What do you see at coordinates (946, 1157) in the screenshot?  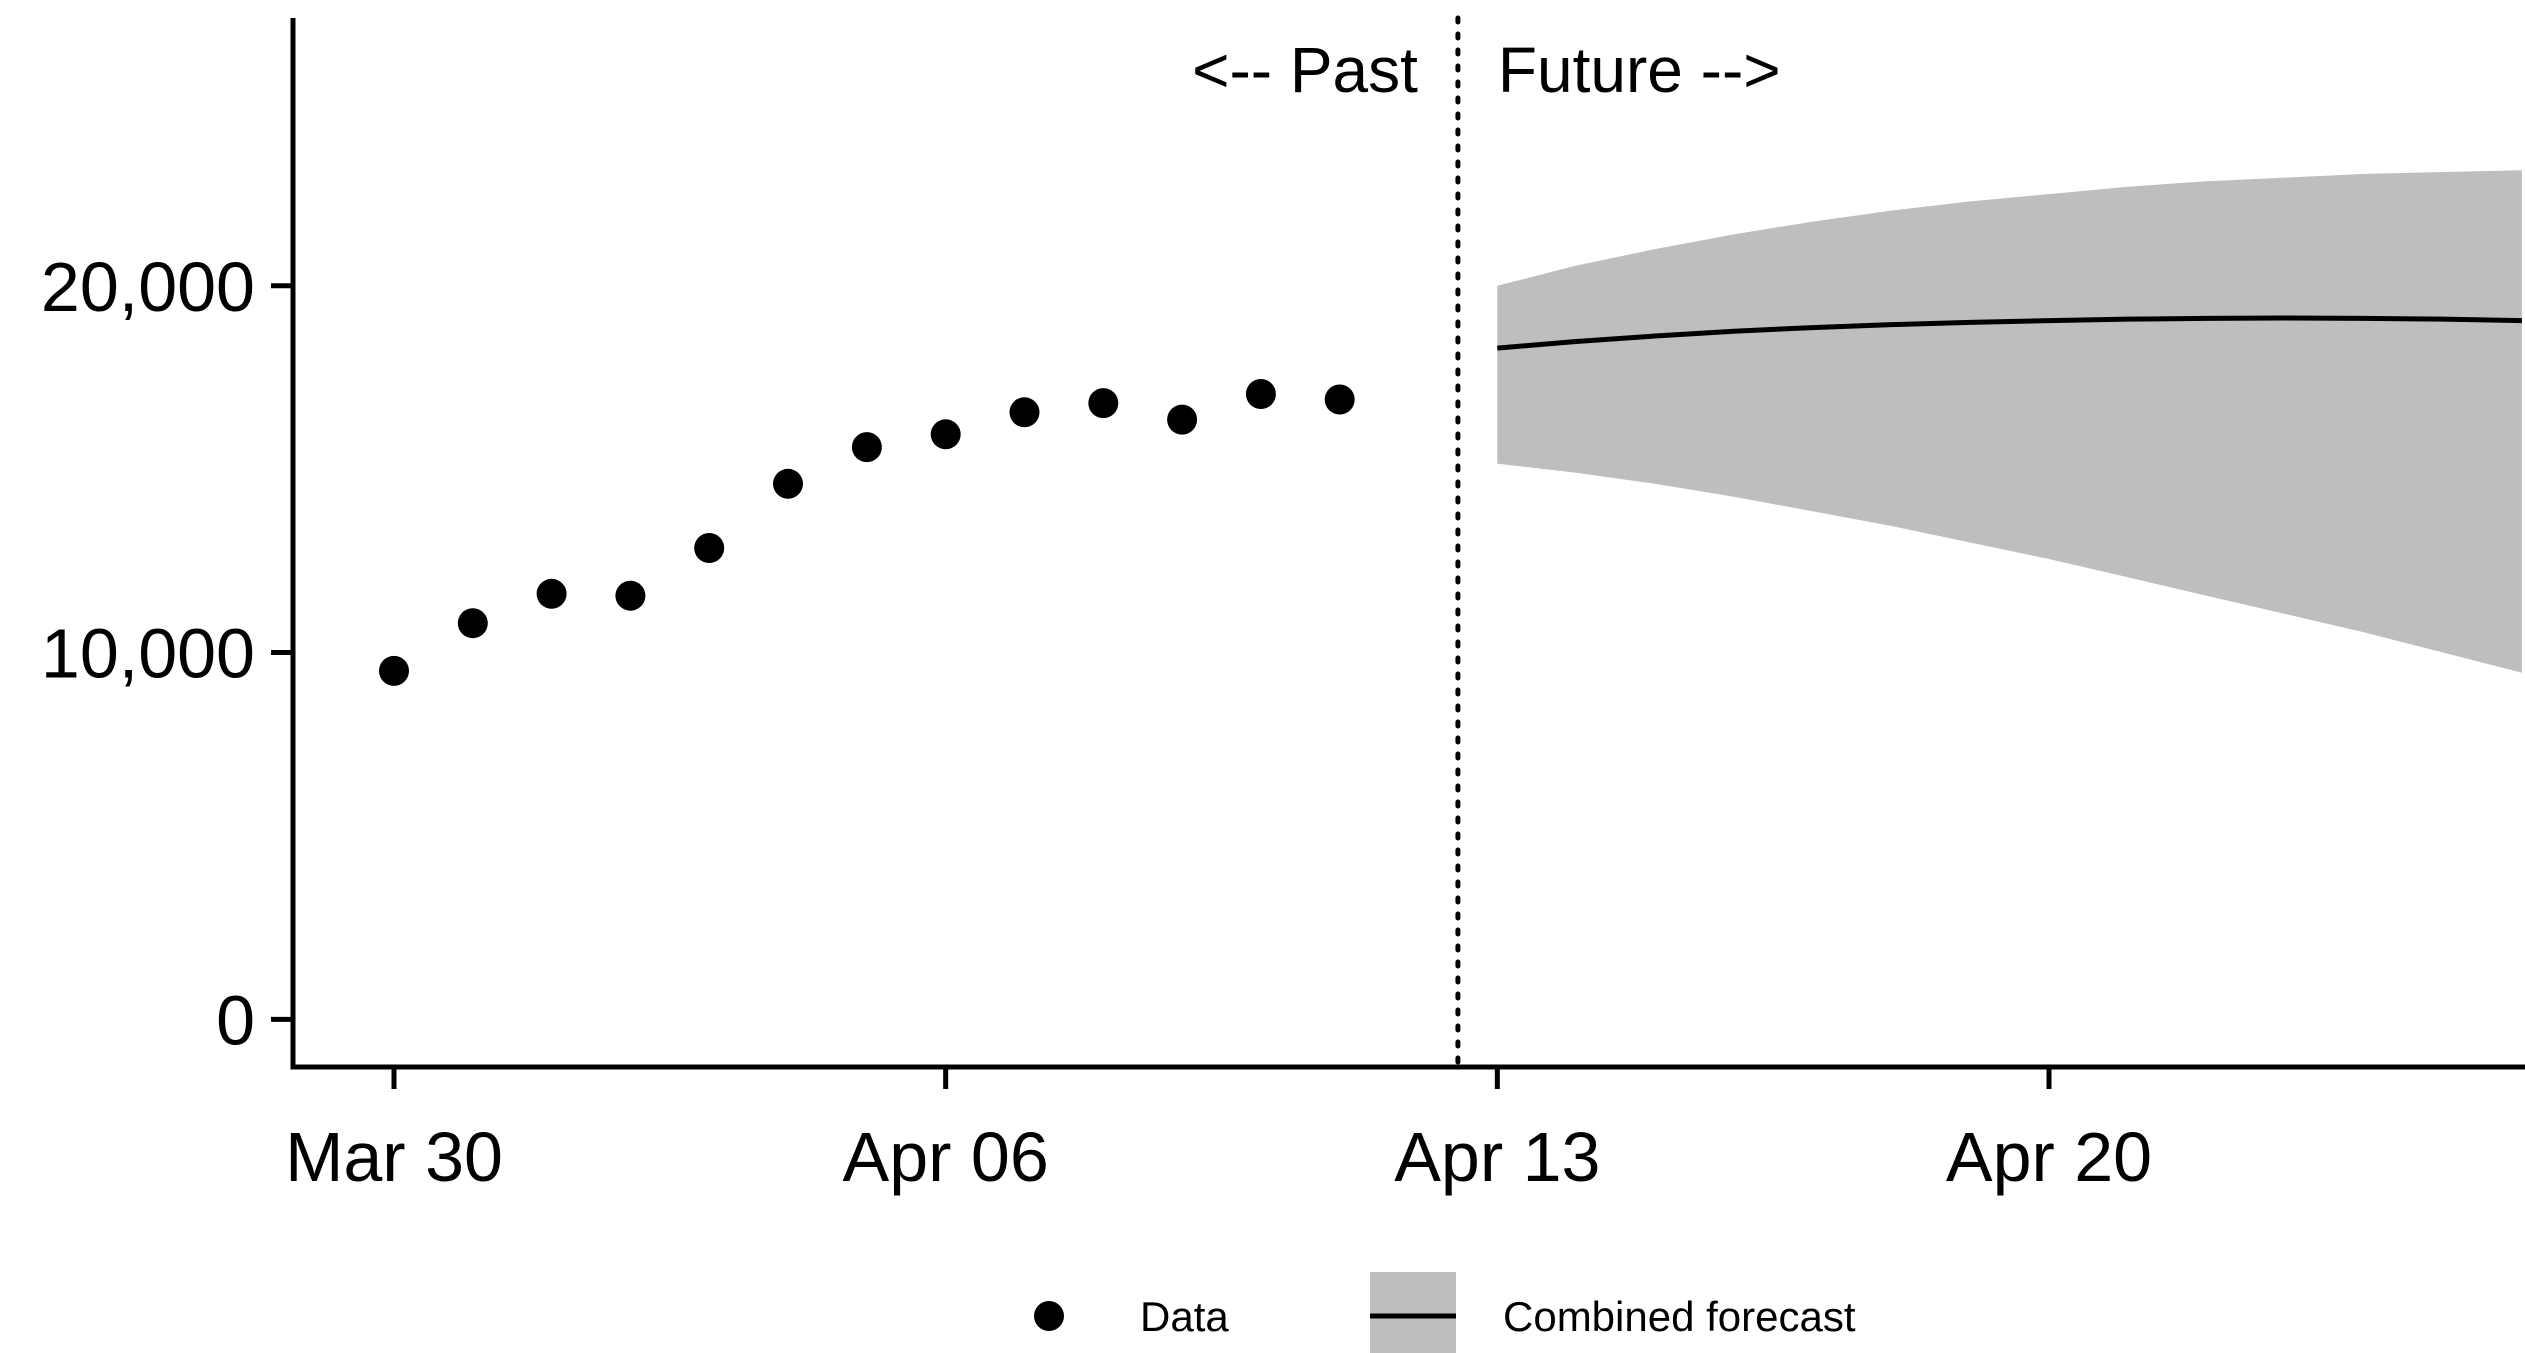 I see `x-tick-label: Apr 06` at bounding box center [946, 1157].